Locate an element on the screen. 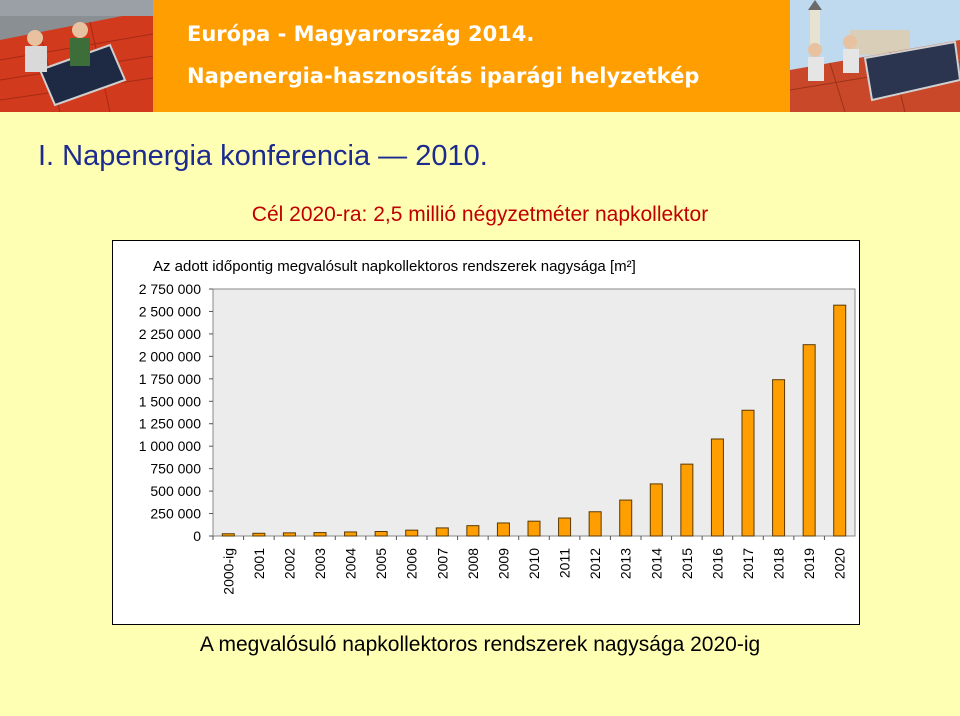 The image size is (960, 716). x-tick-label: 2001 is located at coordinates (259, 563).